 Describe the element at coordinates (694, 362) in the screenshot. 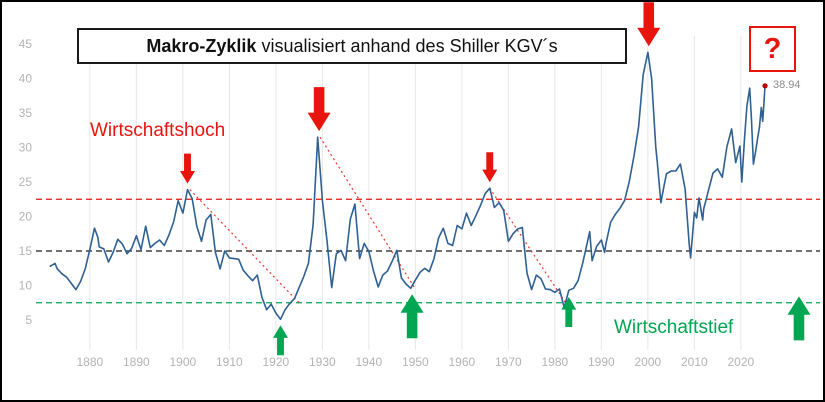

I see `x-tick-label: 2010` at that location.